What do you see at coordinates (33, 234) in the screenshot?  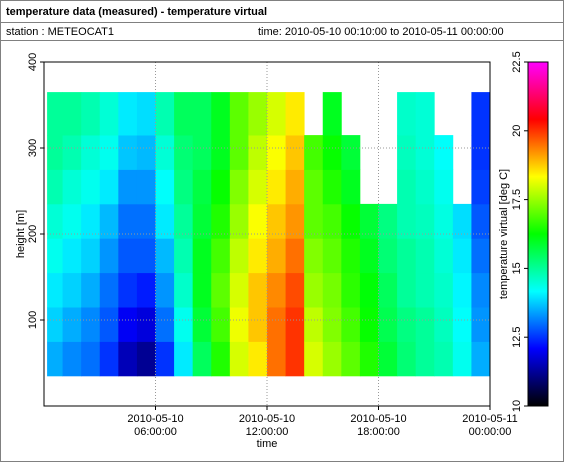 I see `y-tick-label: 200` at bounding box center [33, 234].